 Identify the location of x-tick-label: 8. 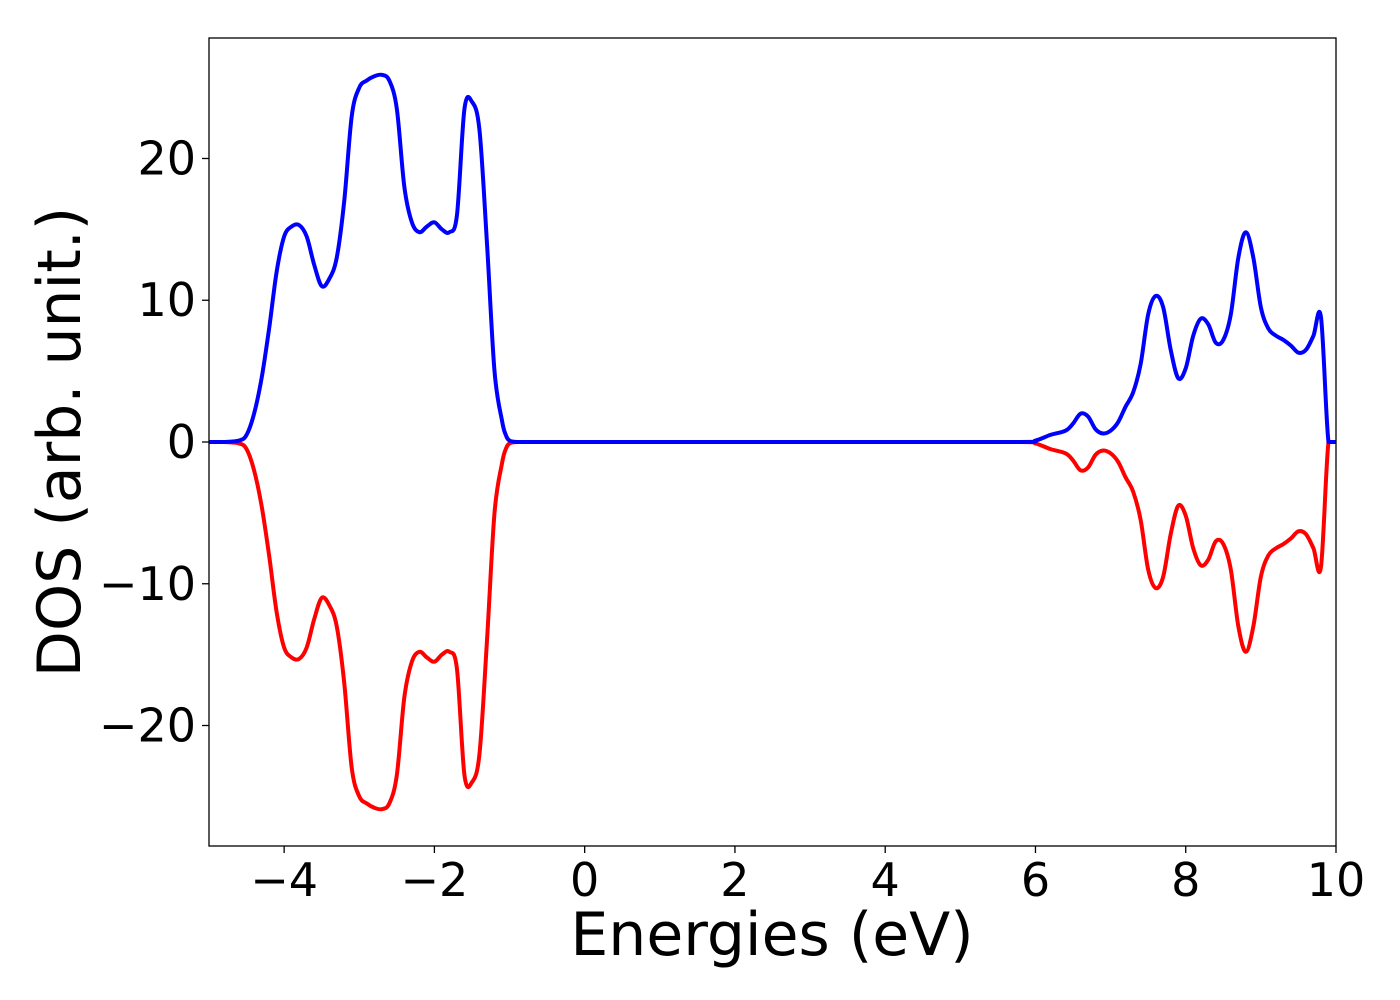
(1185, 880).